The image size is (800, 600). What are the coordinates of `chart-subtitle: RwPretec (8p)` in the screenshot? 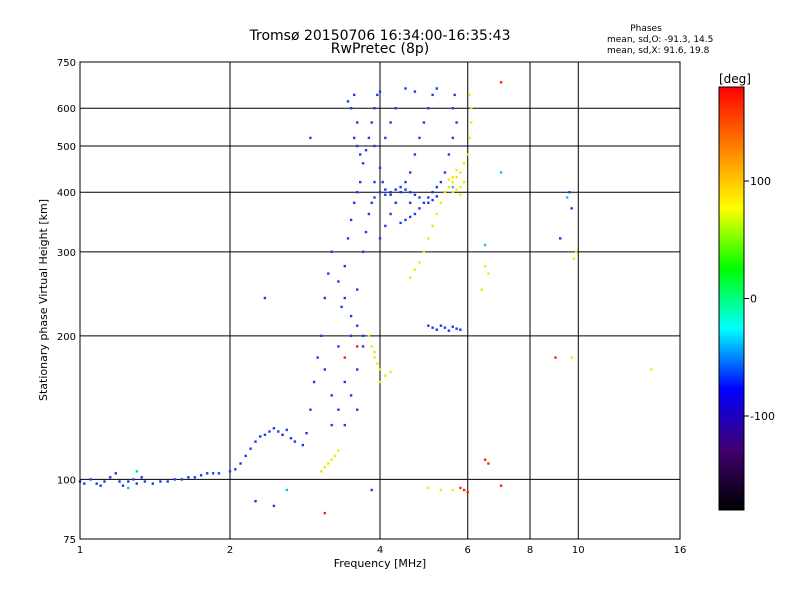 It's located at (380, 49).